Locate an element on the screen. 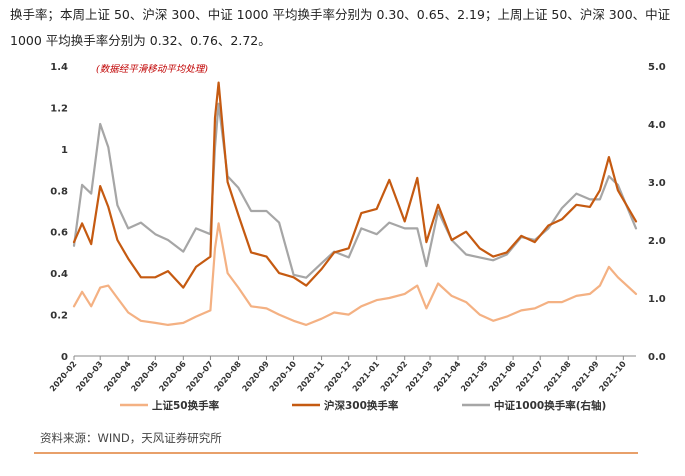 The image size is (685, 476). y-right-tick-label: 2.0 is located at coordinates (657, 241).